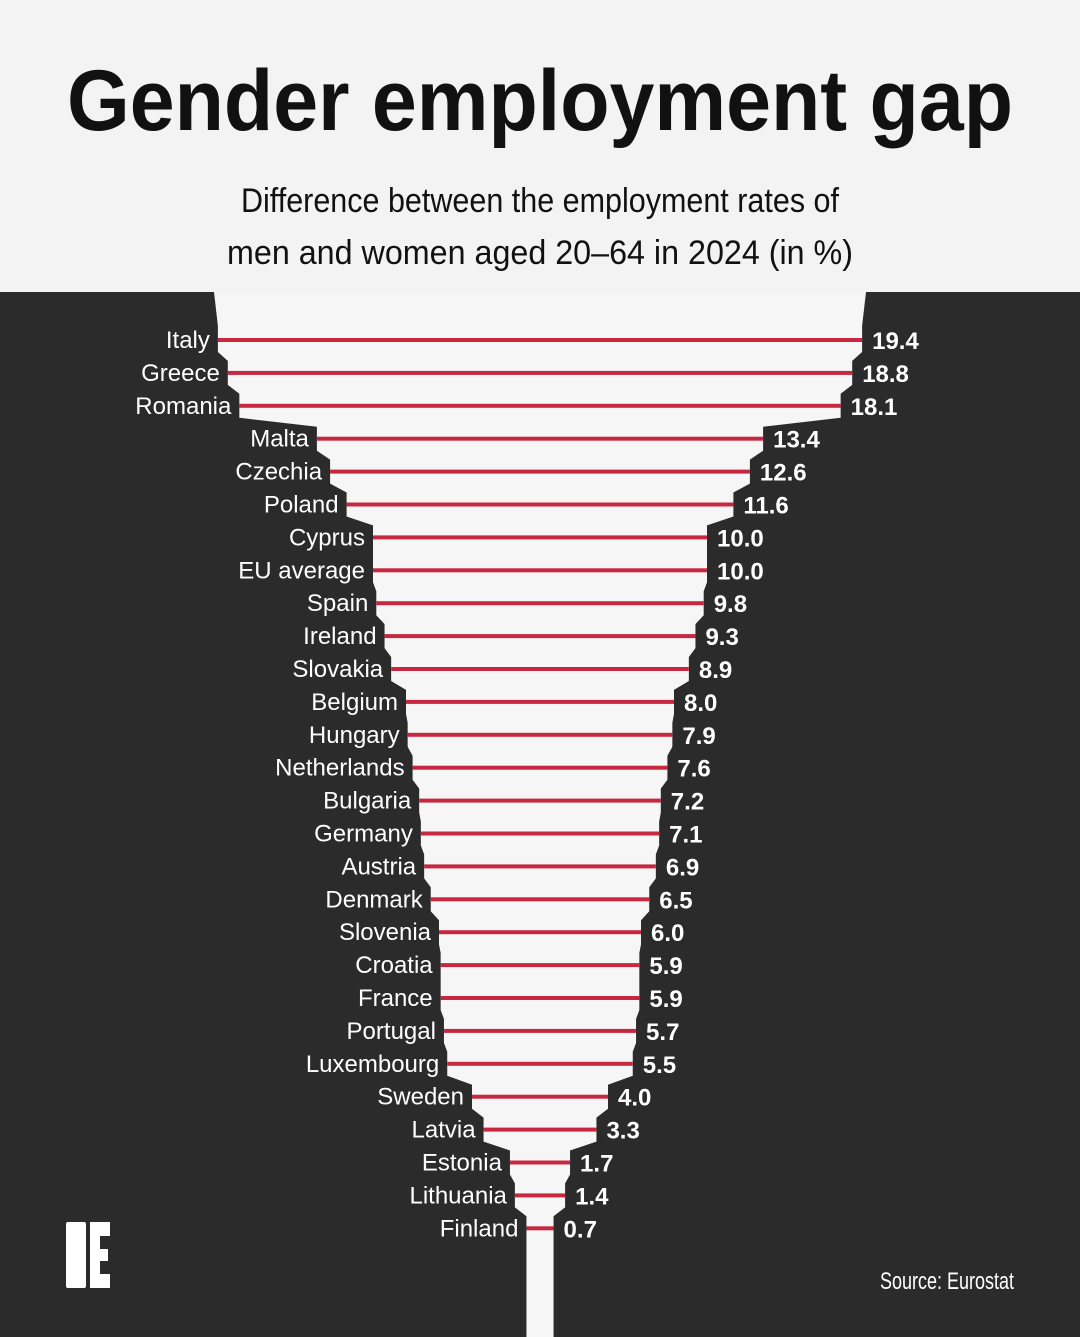  What do you see at coordinates (462, 1163) in the screenshot?
I see `country-label: Estonia` at bounding box center [462, 1163].